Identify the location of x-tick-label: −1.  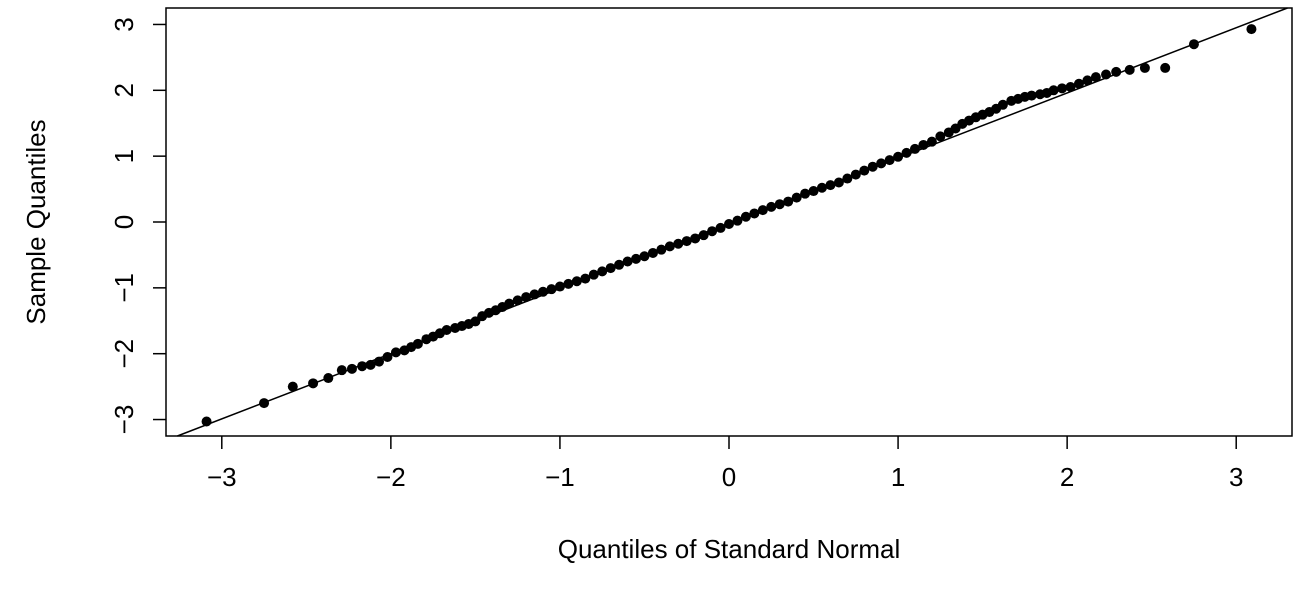
(560, 477).